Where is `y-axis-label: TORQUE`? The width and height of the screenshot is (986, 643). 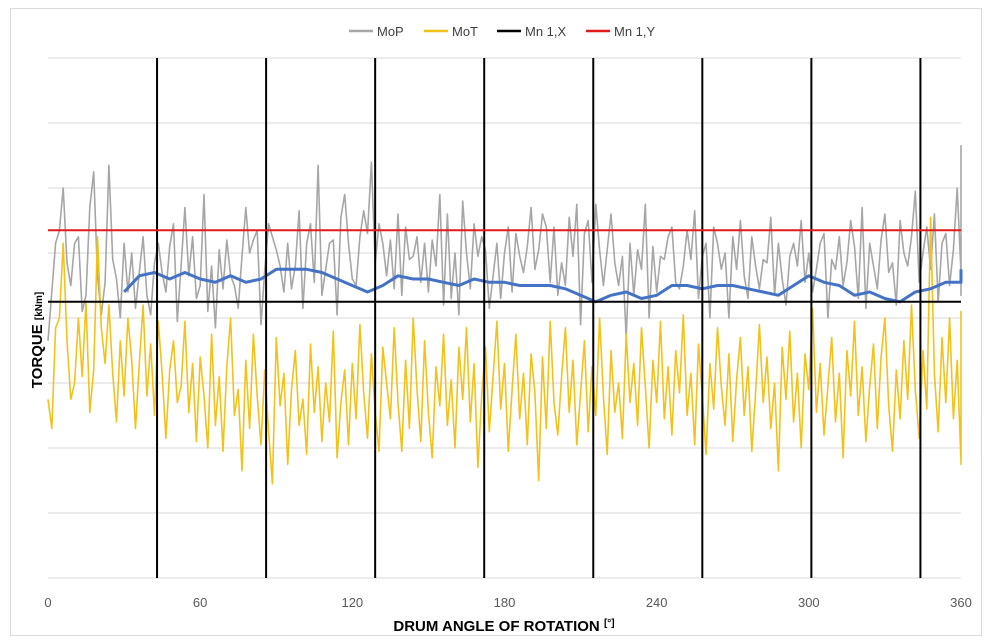 y-axis-label: TORQUE is located at coordinates (37, 356).